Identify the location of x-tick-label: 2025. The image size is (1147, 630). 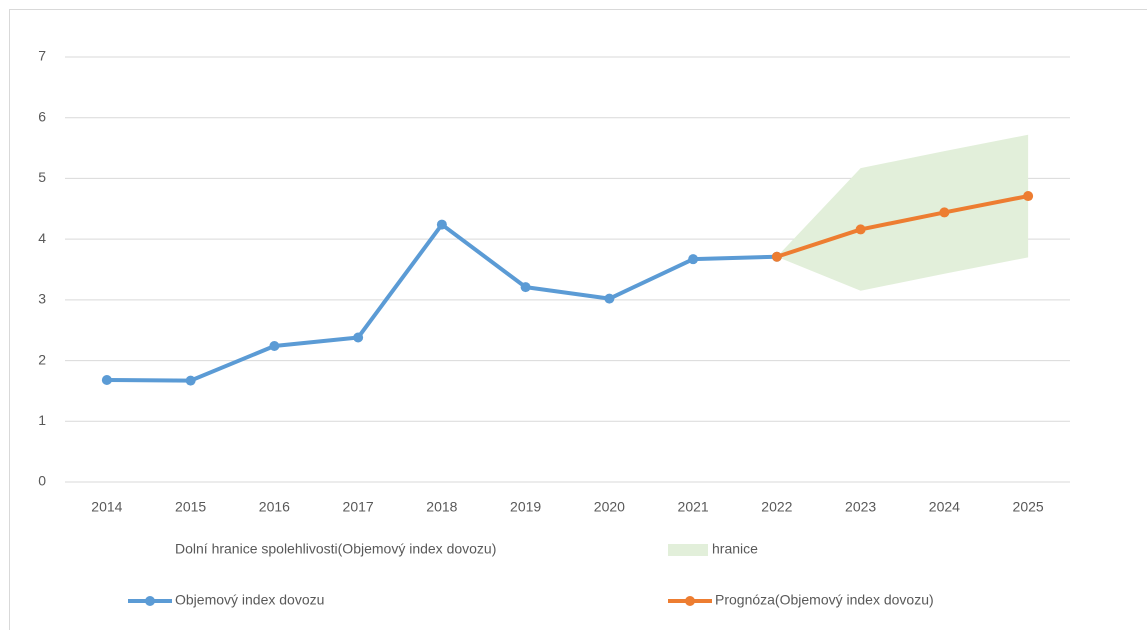
(1028, 507).